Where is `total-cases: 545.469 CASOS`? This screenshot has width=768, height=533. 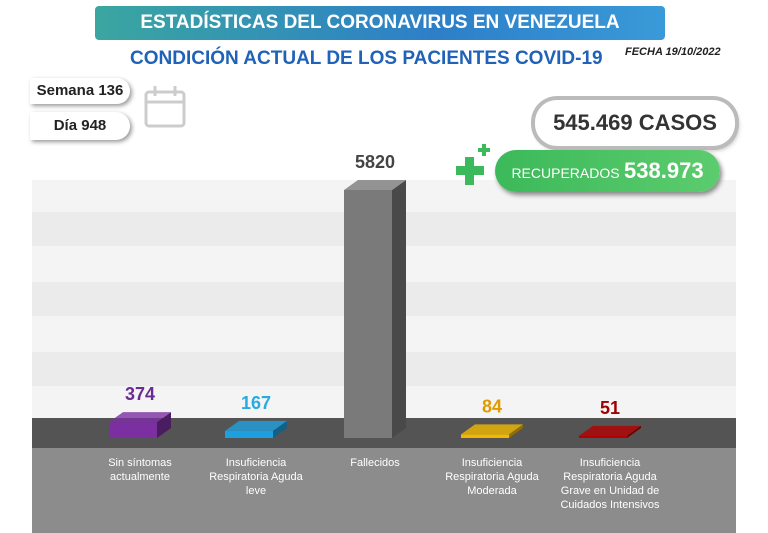 total-cases: 545.469 CASOS is located at coordinates (635, 123).